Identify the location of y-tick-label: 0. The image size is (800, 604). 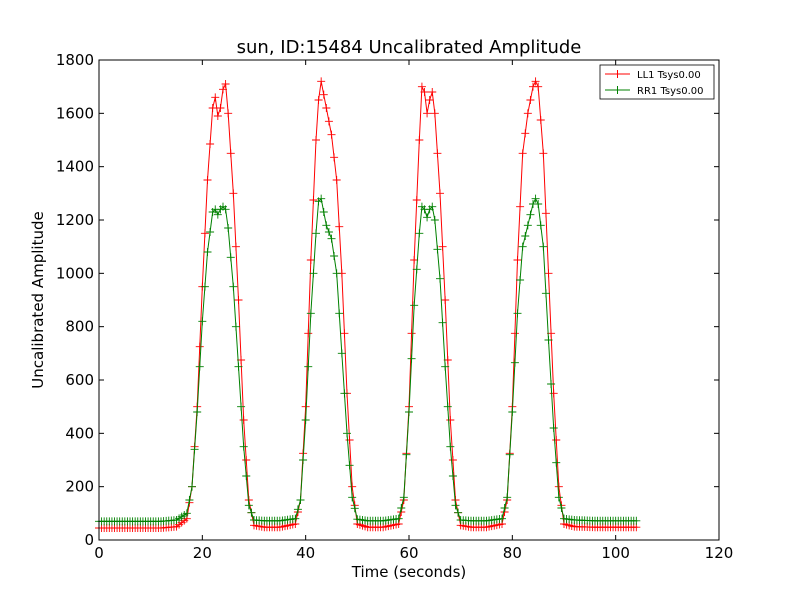
(89, 540).